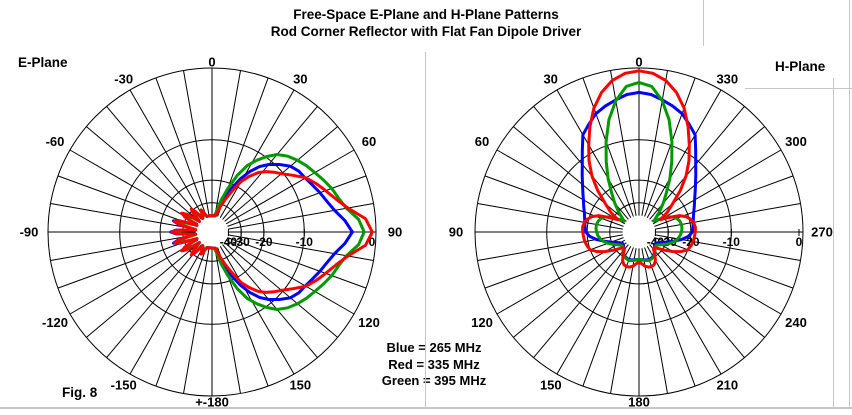 The width and height of the screenshot is (852, 415). I want to click on angle-label: -90, so click(29, 232).